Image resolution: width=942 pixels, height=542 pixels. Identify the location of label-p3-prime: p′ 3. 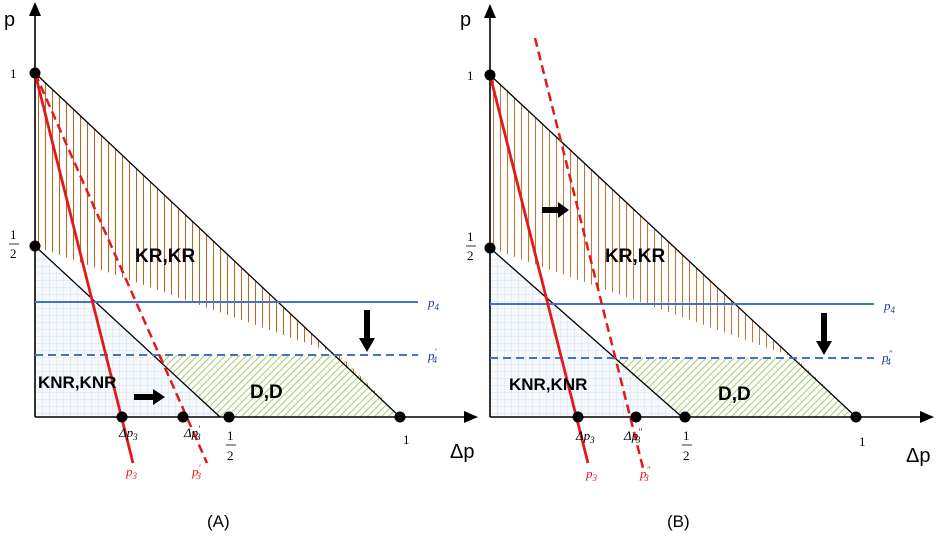
(196, 472).